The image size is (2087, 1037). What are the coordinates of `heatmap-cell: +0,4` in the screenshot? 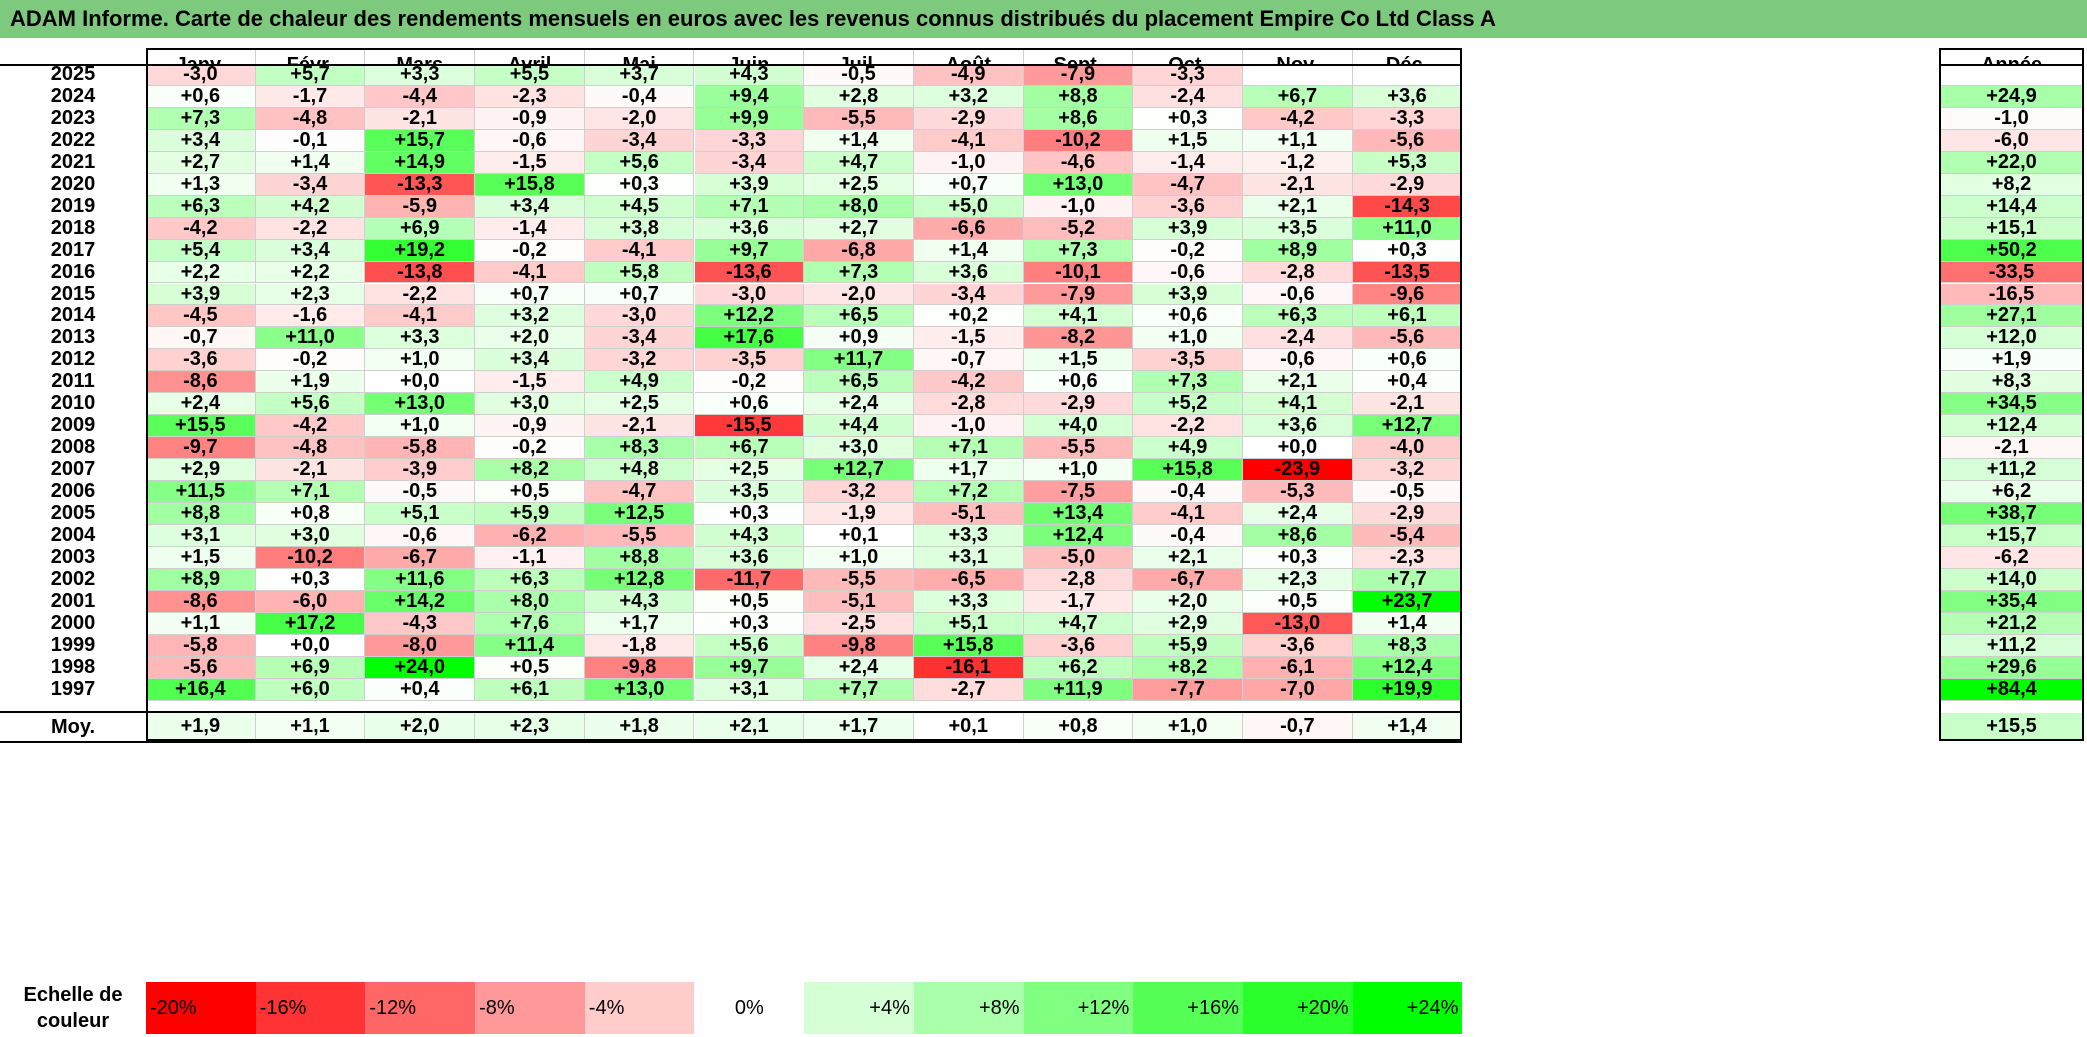 It's located at (1407, 382).